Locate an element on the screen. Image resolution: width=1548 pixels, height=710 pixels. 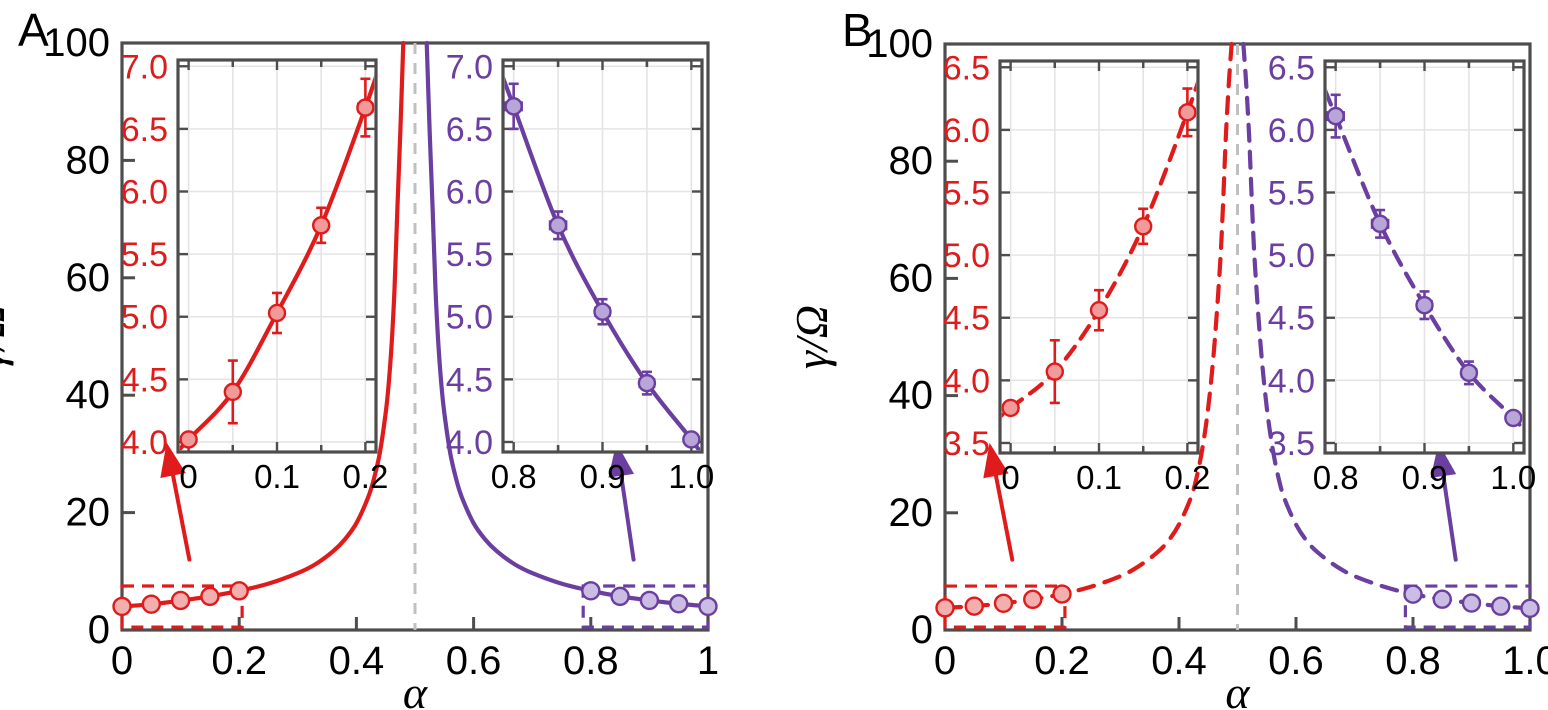
y-tick-label-B-4: 80 is located at coordinates (911, 161).